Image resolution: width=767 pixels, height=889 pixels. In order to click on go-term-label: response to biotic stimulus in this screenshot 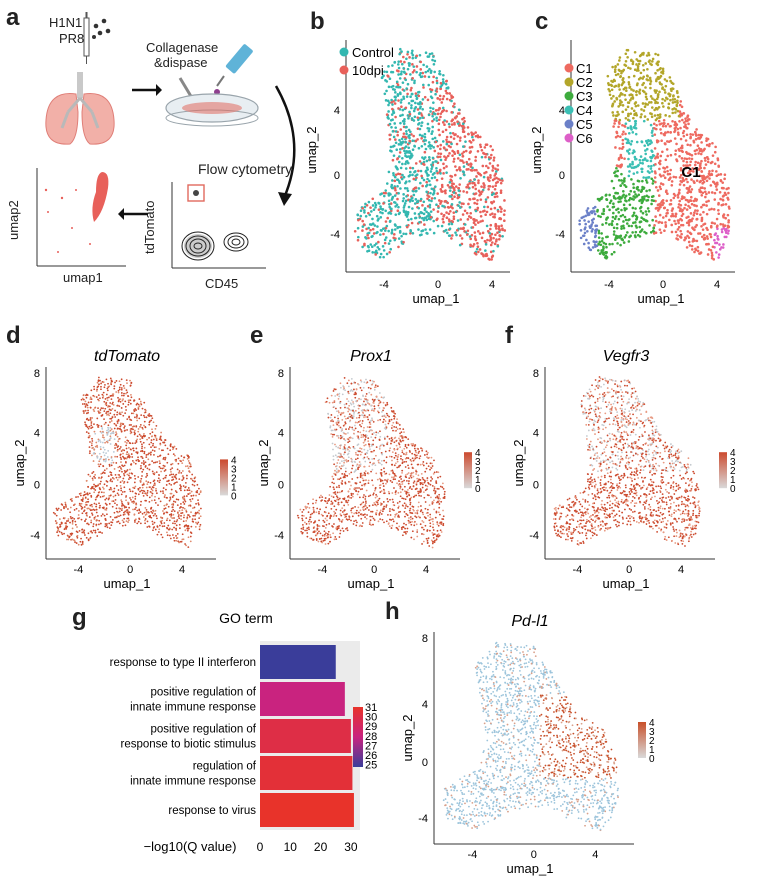, I will do `click(188, 745)`.